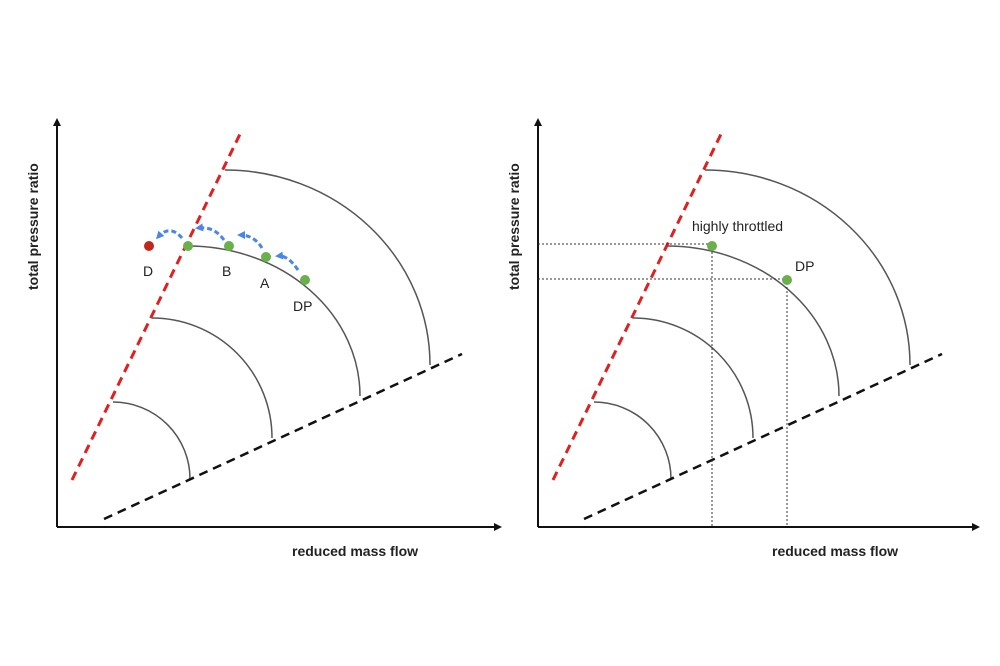 The height and width of the screenshot is (666, 1000). I want to click on left-label-d: D, so click(148, 271).